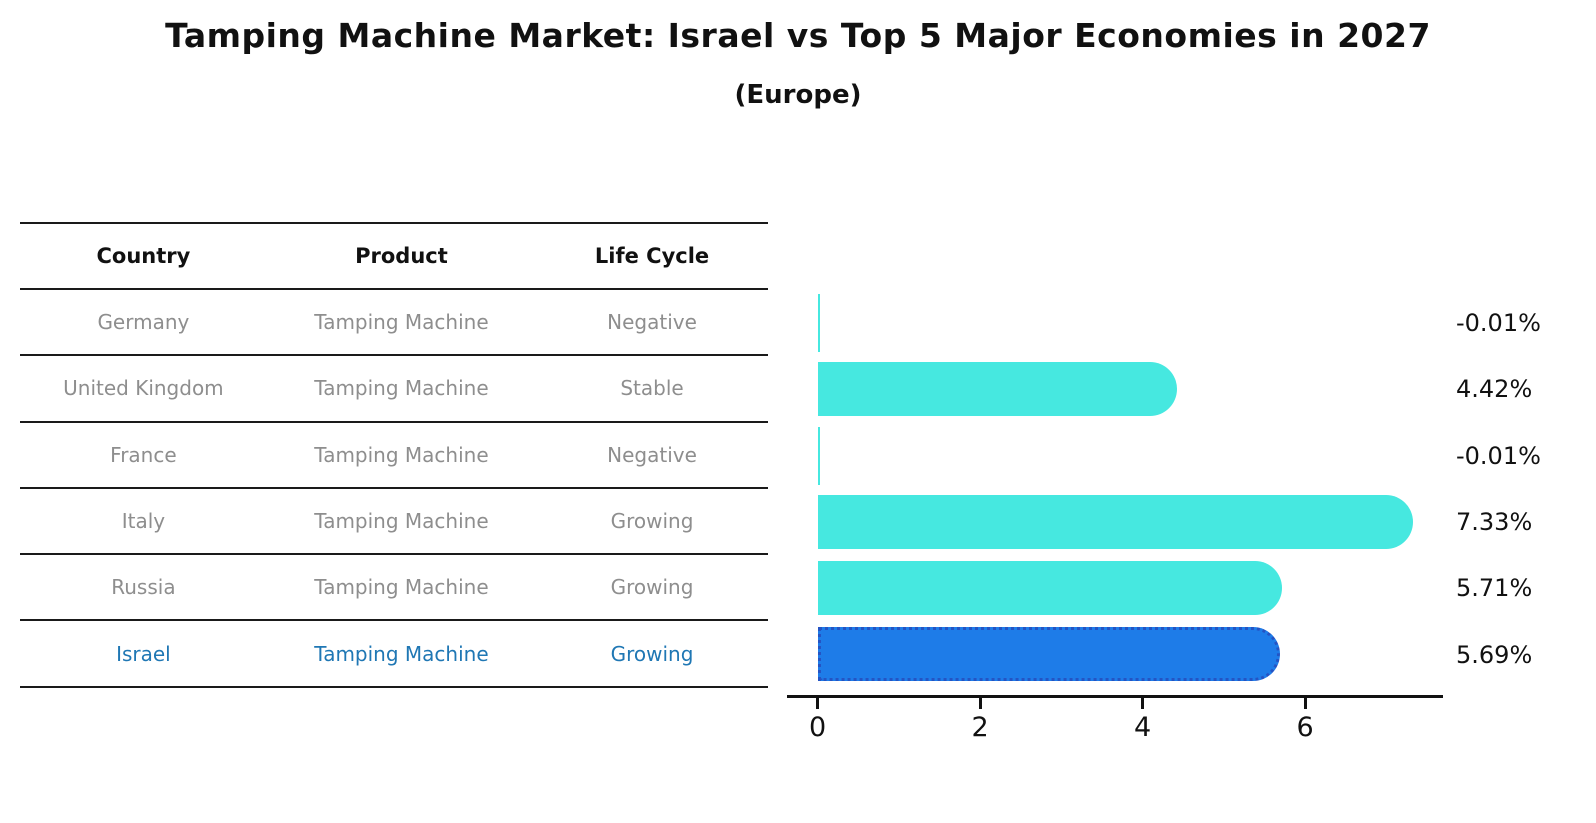 Image resolution: width=1596 pixels, height=823 pixels. Describe the element at coordinates (1498, 455) in the screenshot. I see `value-label-france: -0.01%` at that location.